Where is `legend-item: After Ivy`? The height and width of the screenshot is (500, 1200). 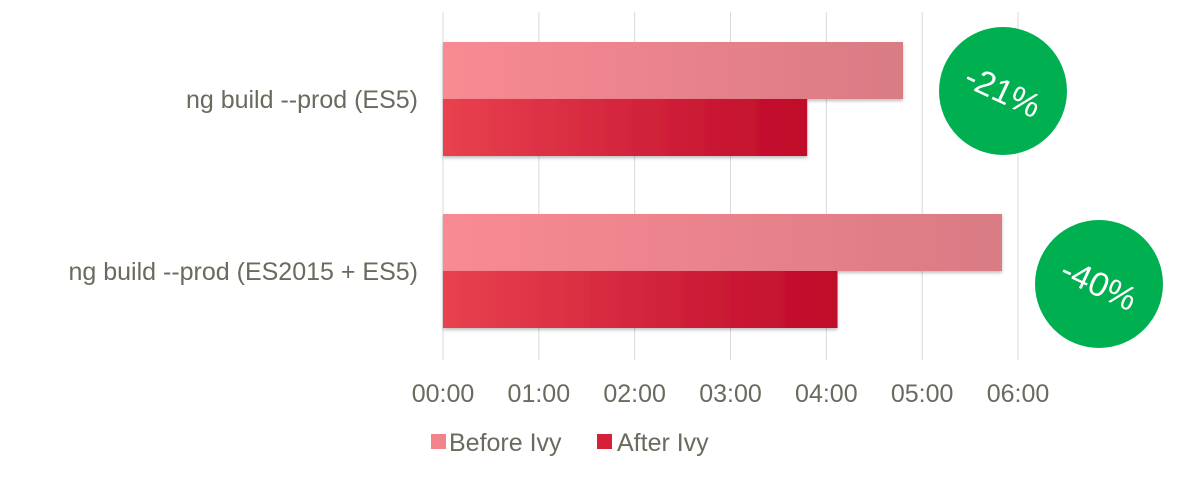 legend-item: After Ivy is located at coordinates (653, 443).